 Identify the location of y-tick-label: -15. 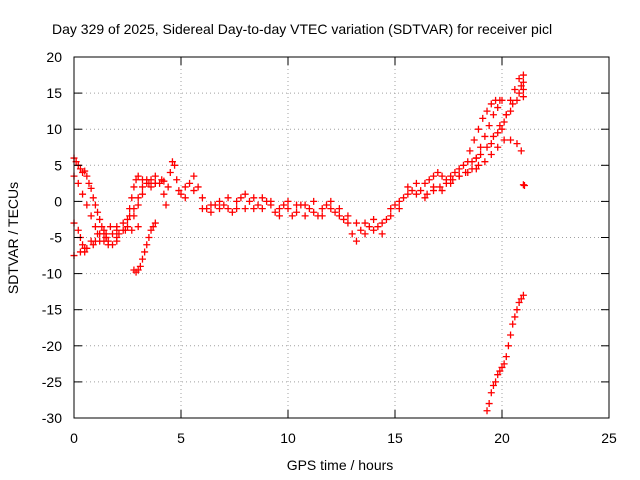
(52, 310).